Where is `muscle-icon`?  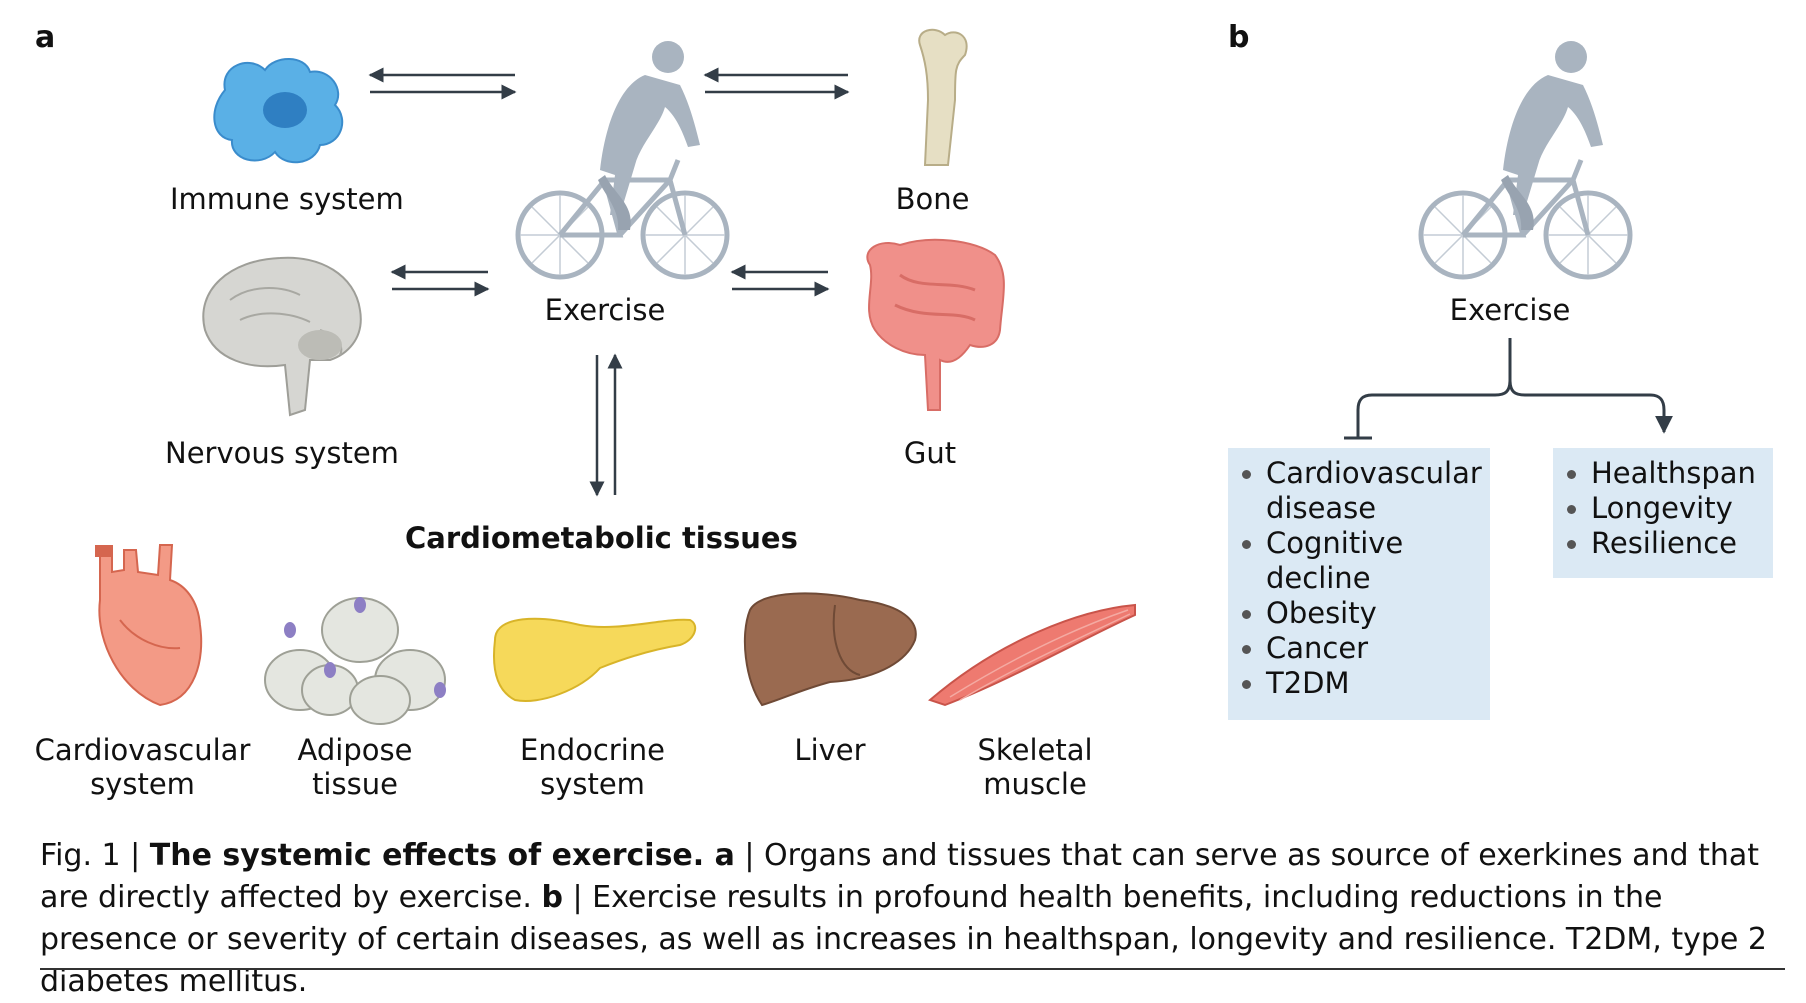 muscle-icon is located at coordinates (1032, 655).